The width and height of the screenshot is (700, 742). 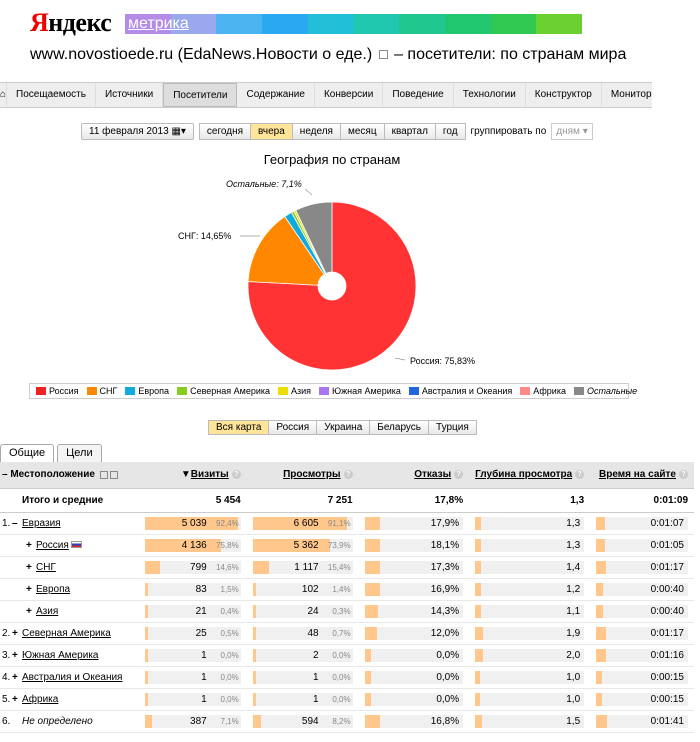 I want to click on location-link: Европа, so click(x=53, y=589).